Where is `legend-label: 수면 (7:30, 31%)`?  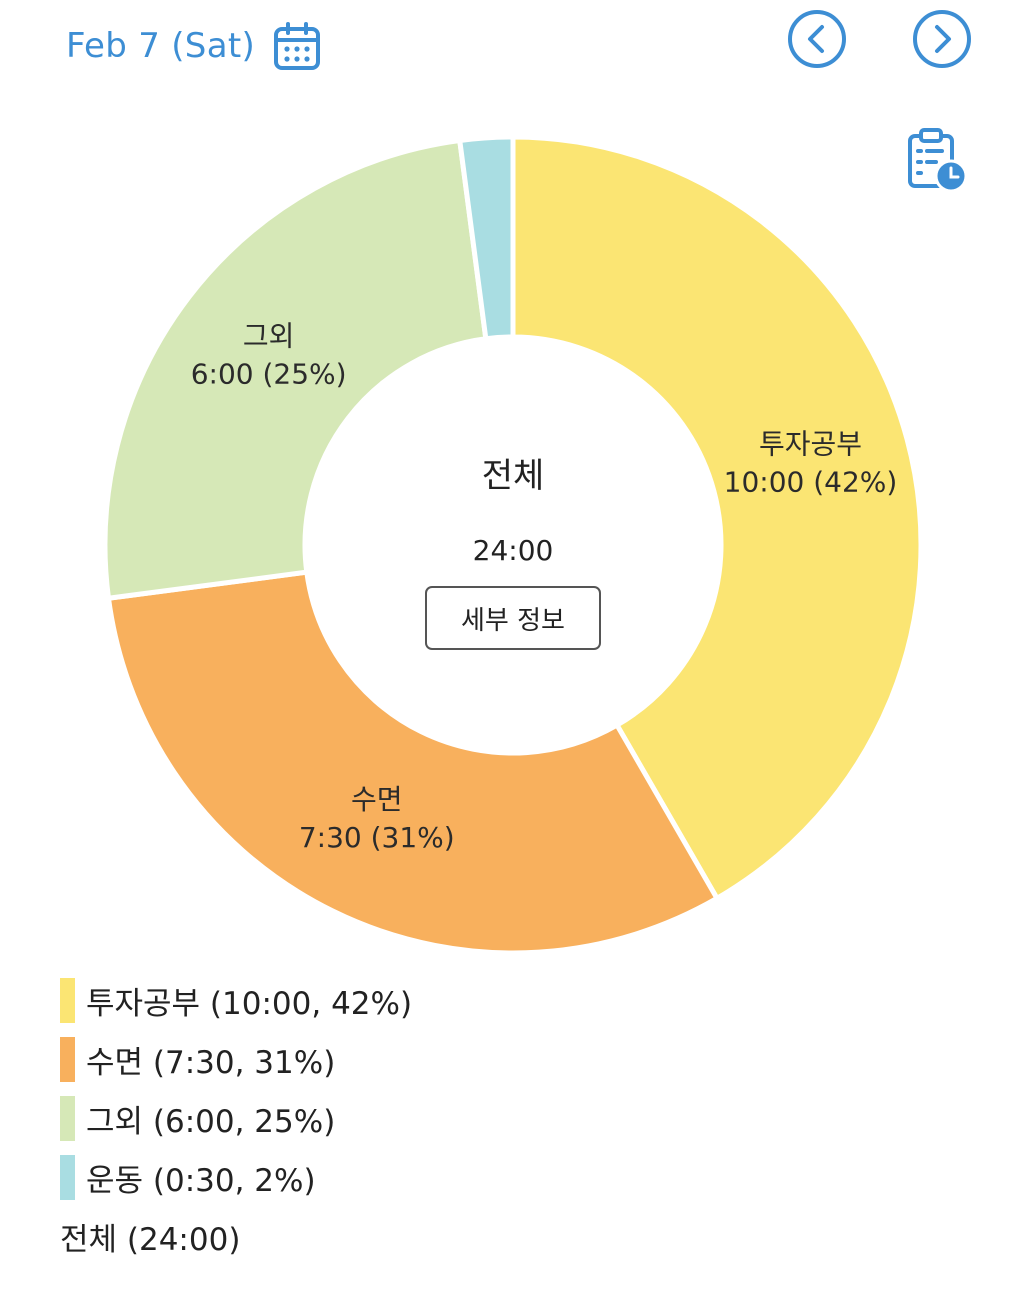 legend-label: 수면 (7:30, 31%) is located at coordinates (211, 1062).